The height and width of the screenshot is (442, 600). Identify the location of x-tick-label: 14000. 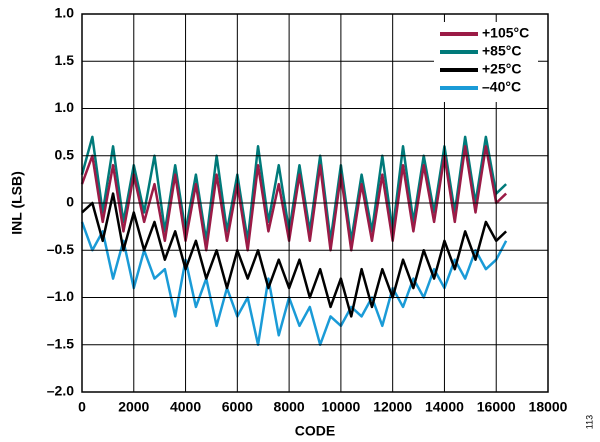
(444, 407).